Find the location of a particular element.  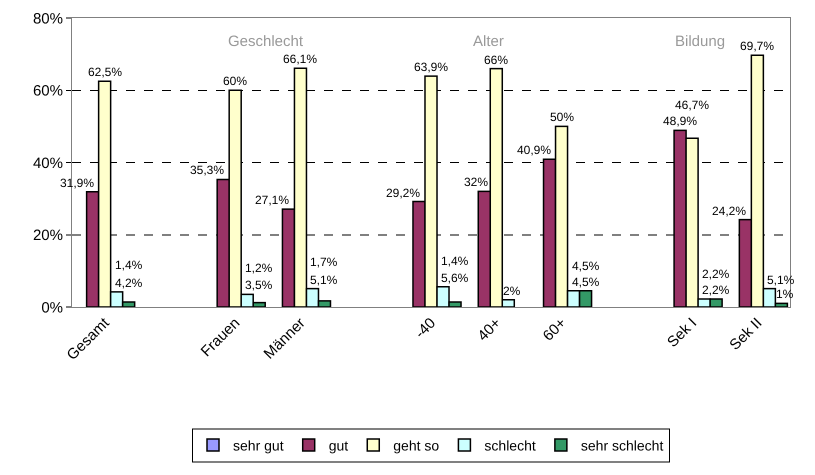

legend-label: sehr schlecht is located at coordinates (622, 445).